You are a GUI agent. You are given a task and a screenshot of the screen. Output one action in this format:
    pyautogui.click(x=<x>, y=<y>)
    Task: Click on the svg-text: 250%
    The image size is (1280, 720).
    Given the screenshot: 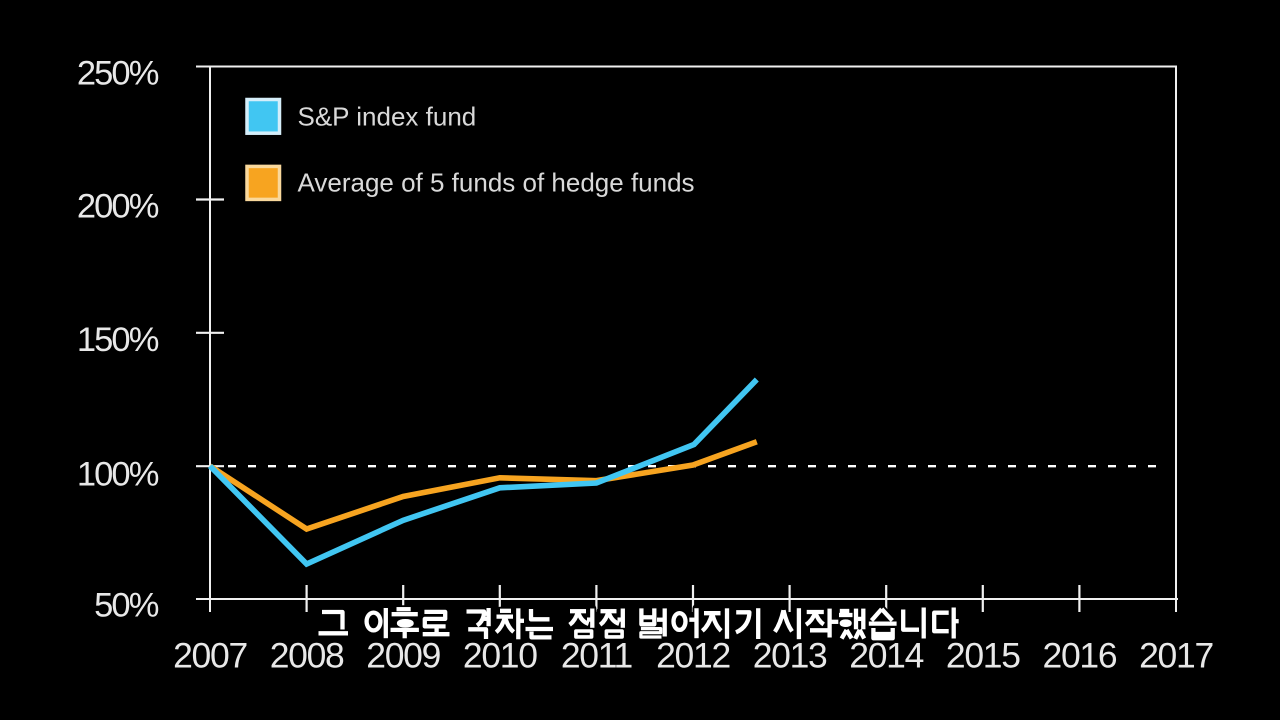 What is the action you would take?
    pyautogui.click(x=118, y=74)
    